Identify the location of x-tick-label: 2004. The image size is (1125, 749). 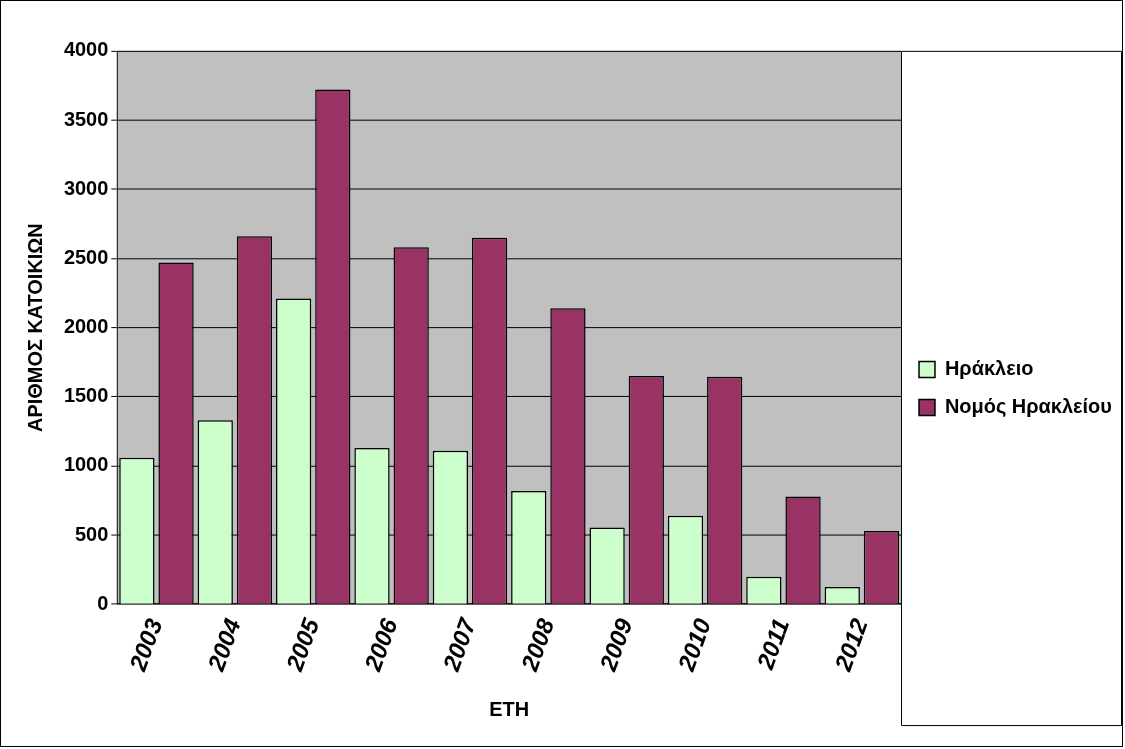
(223, 645).